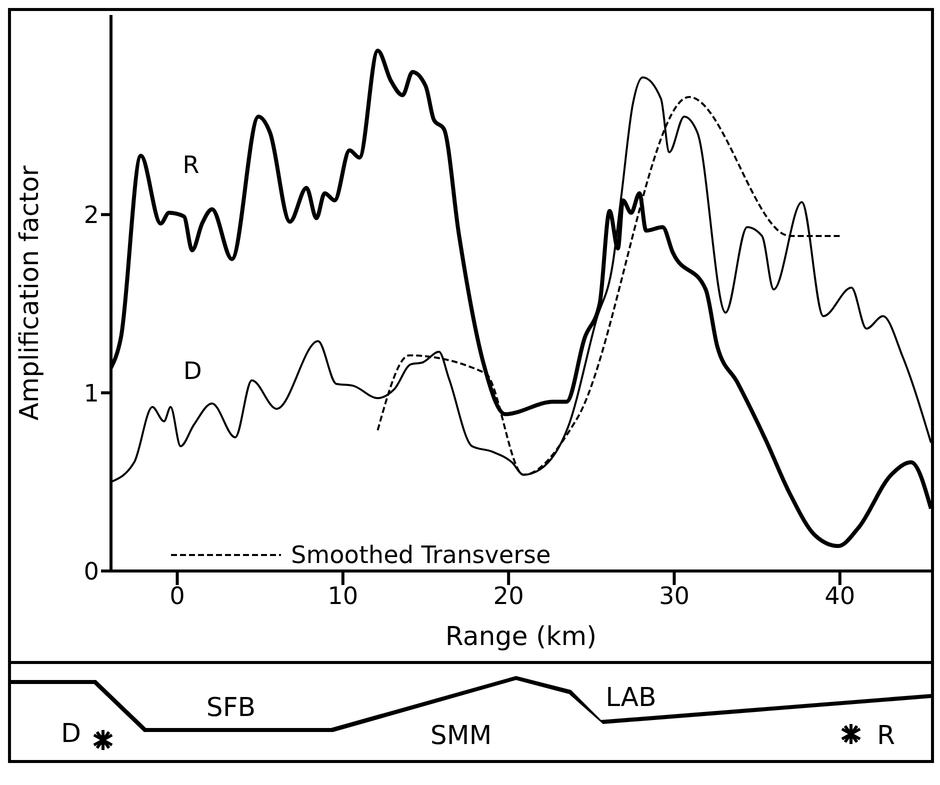 The height and width of the screenshot is (785, 940). I want to click on x-tick-label: 20, so click(508, 596).